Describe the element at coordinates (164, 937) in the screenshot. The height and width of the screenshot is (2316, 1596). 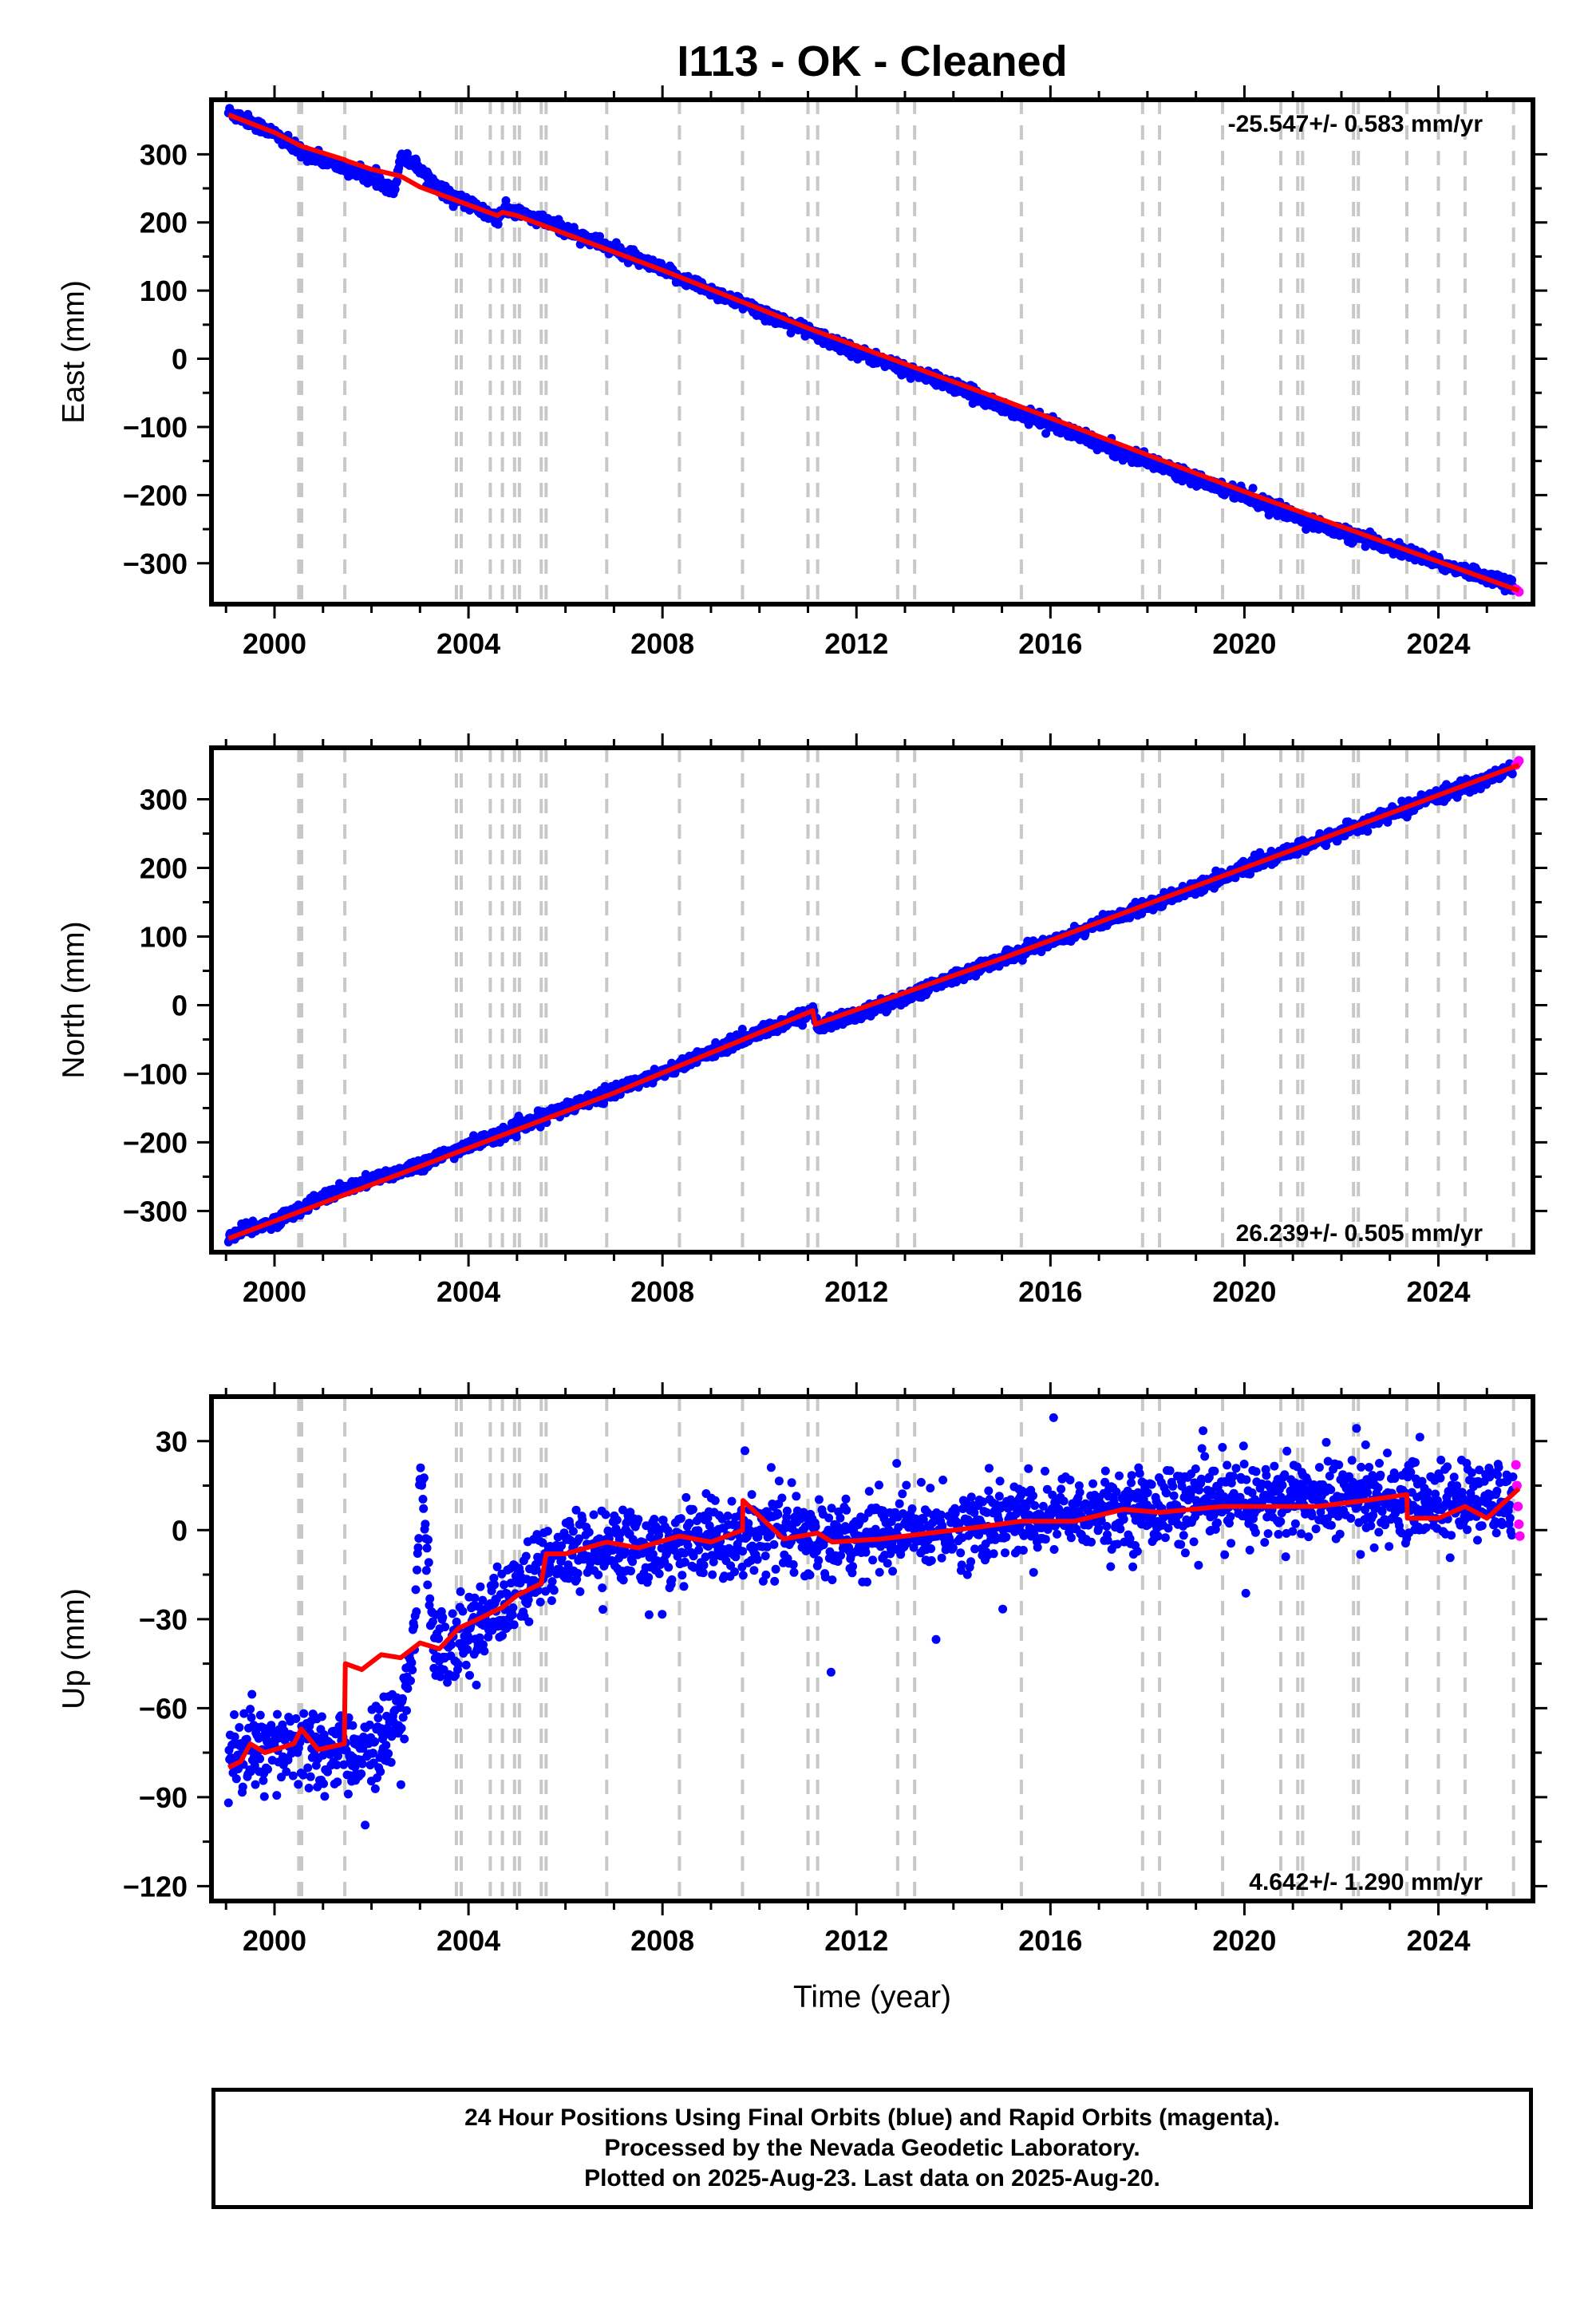
I see `north-y-tick-label: 100` at that location.